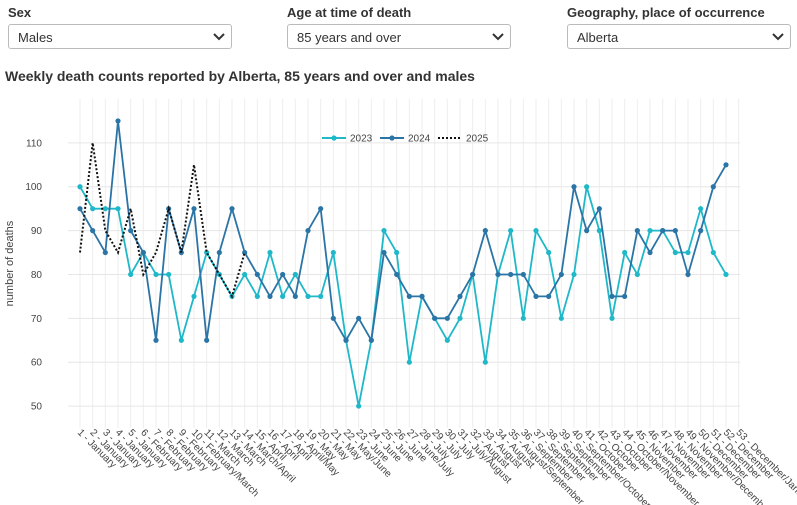  I want to click on y-tick-label: 90, so click(37, 231).